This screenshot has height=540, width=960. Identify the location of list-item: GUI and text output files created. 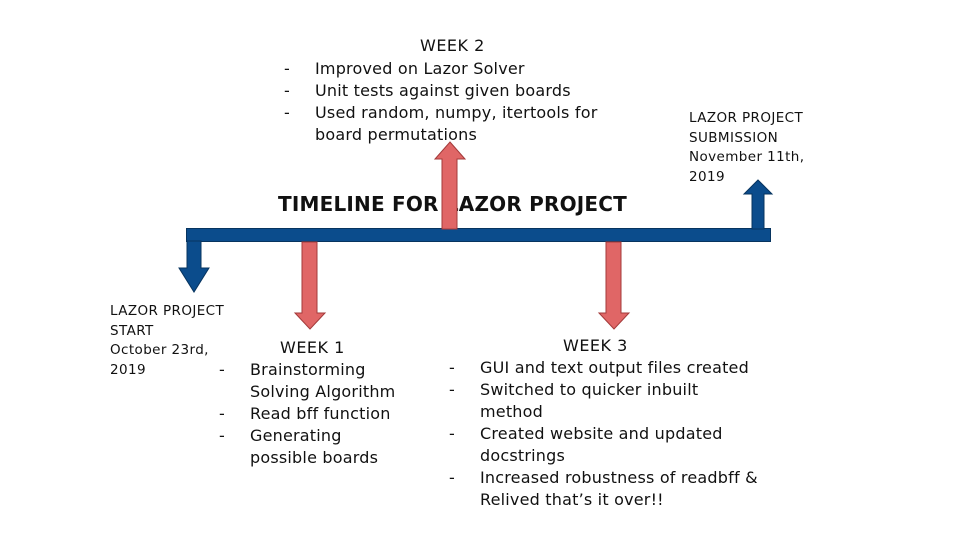
(607, 368).